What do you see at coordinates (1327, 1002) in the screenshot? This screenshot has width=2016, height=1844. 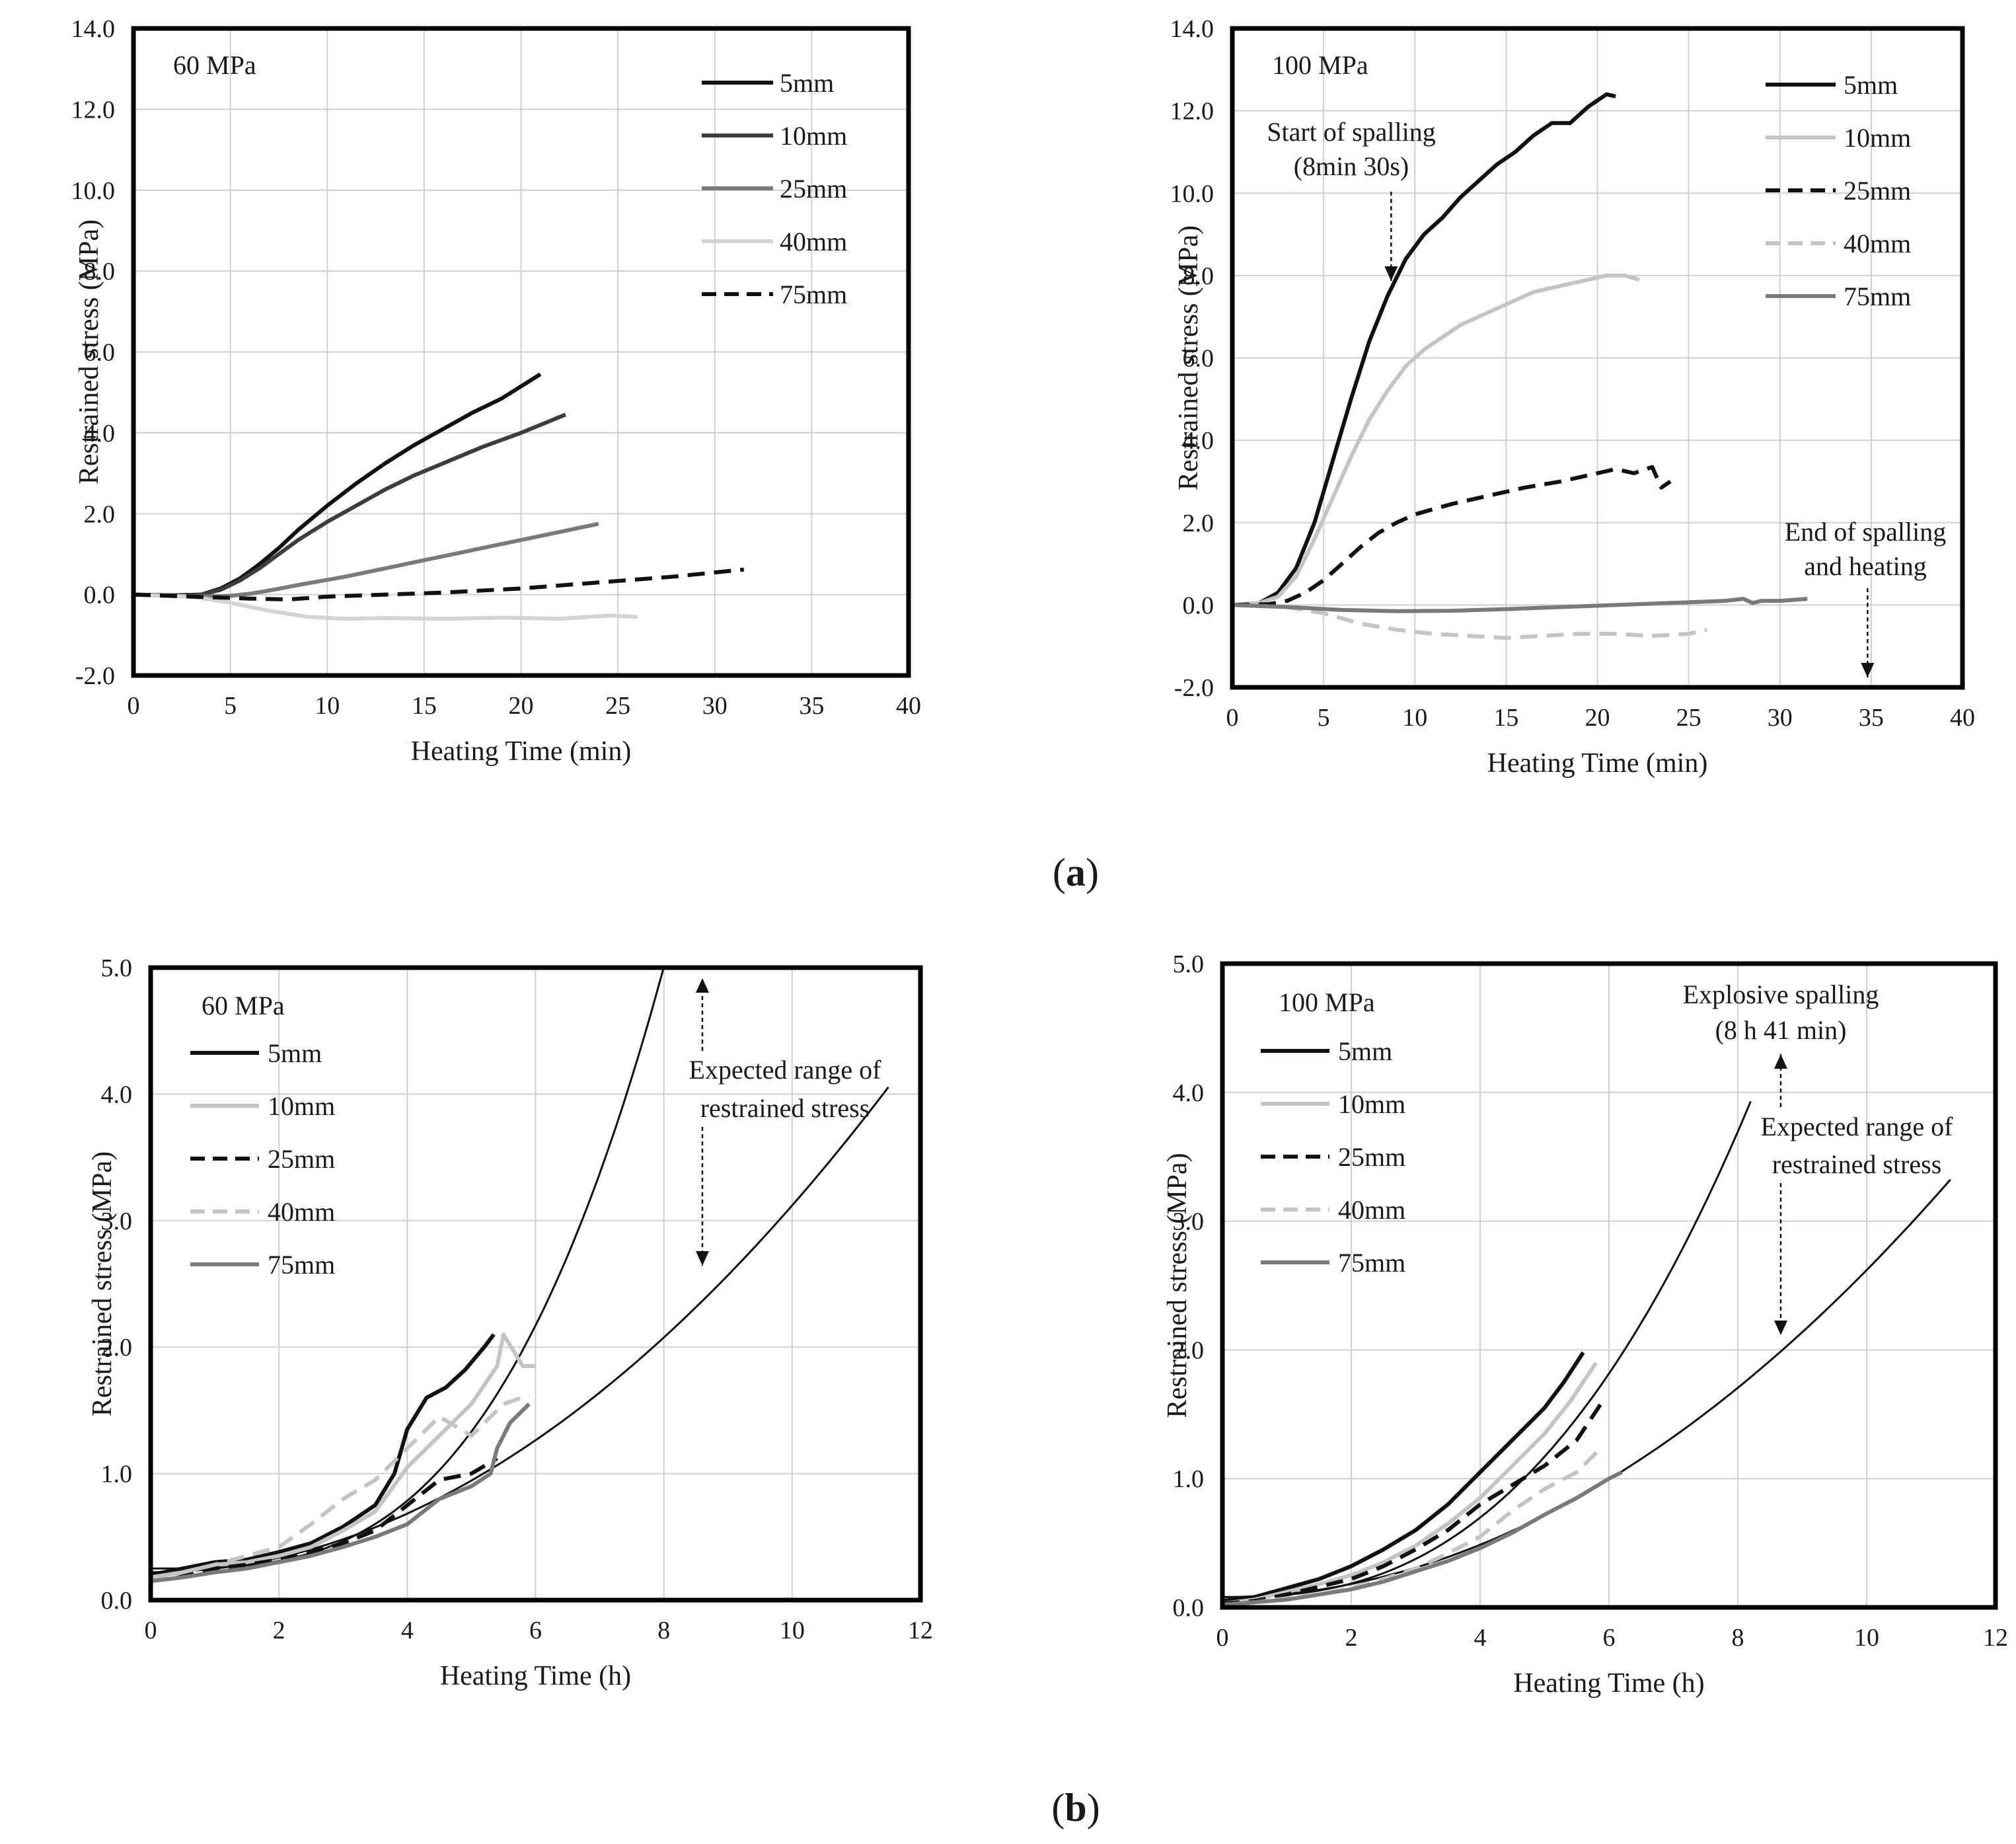 I see `chart-title: 100 MPa` at bounding box center [1327, 1002].